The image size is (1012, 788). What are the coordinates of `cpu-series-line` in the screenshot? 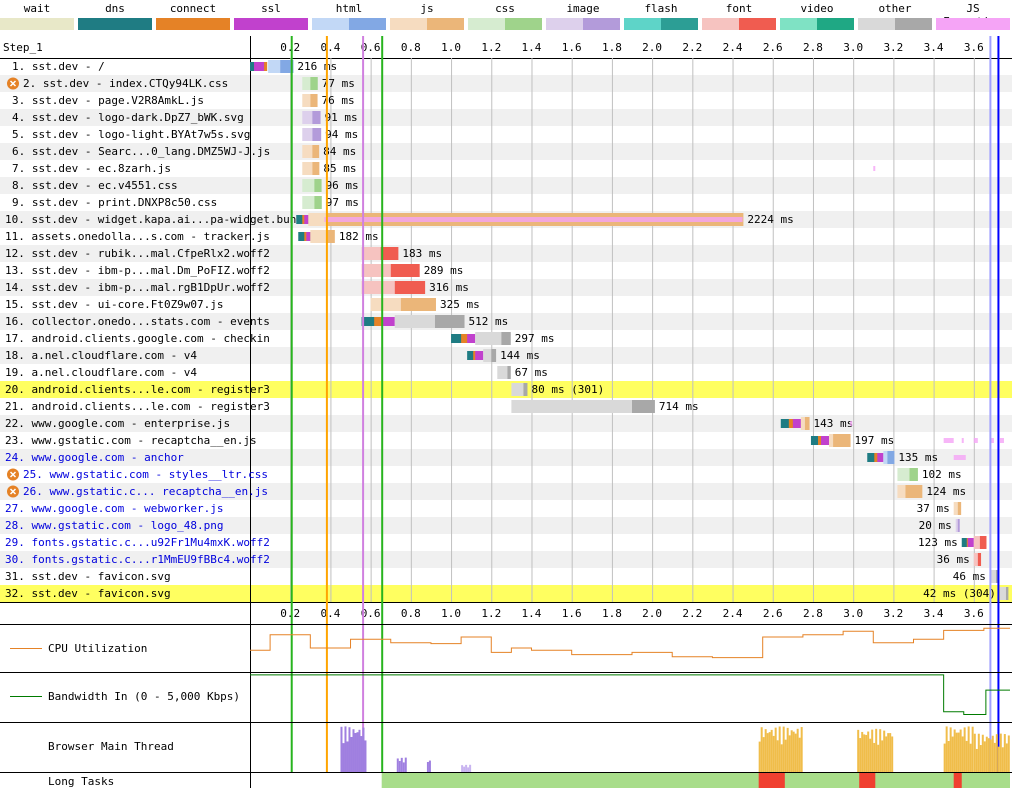 It's located at (630, 643).